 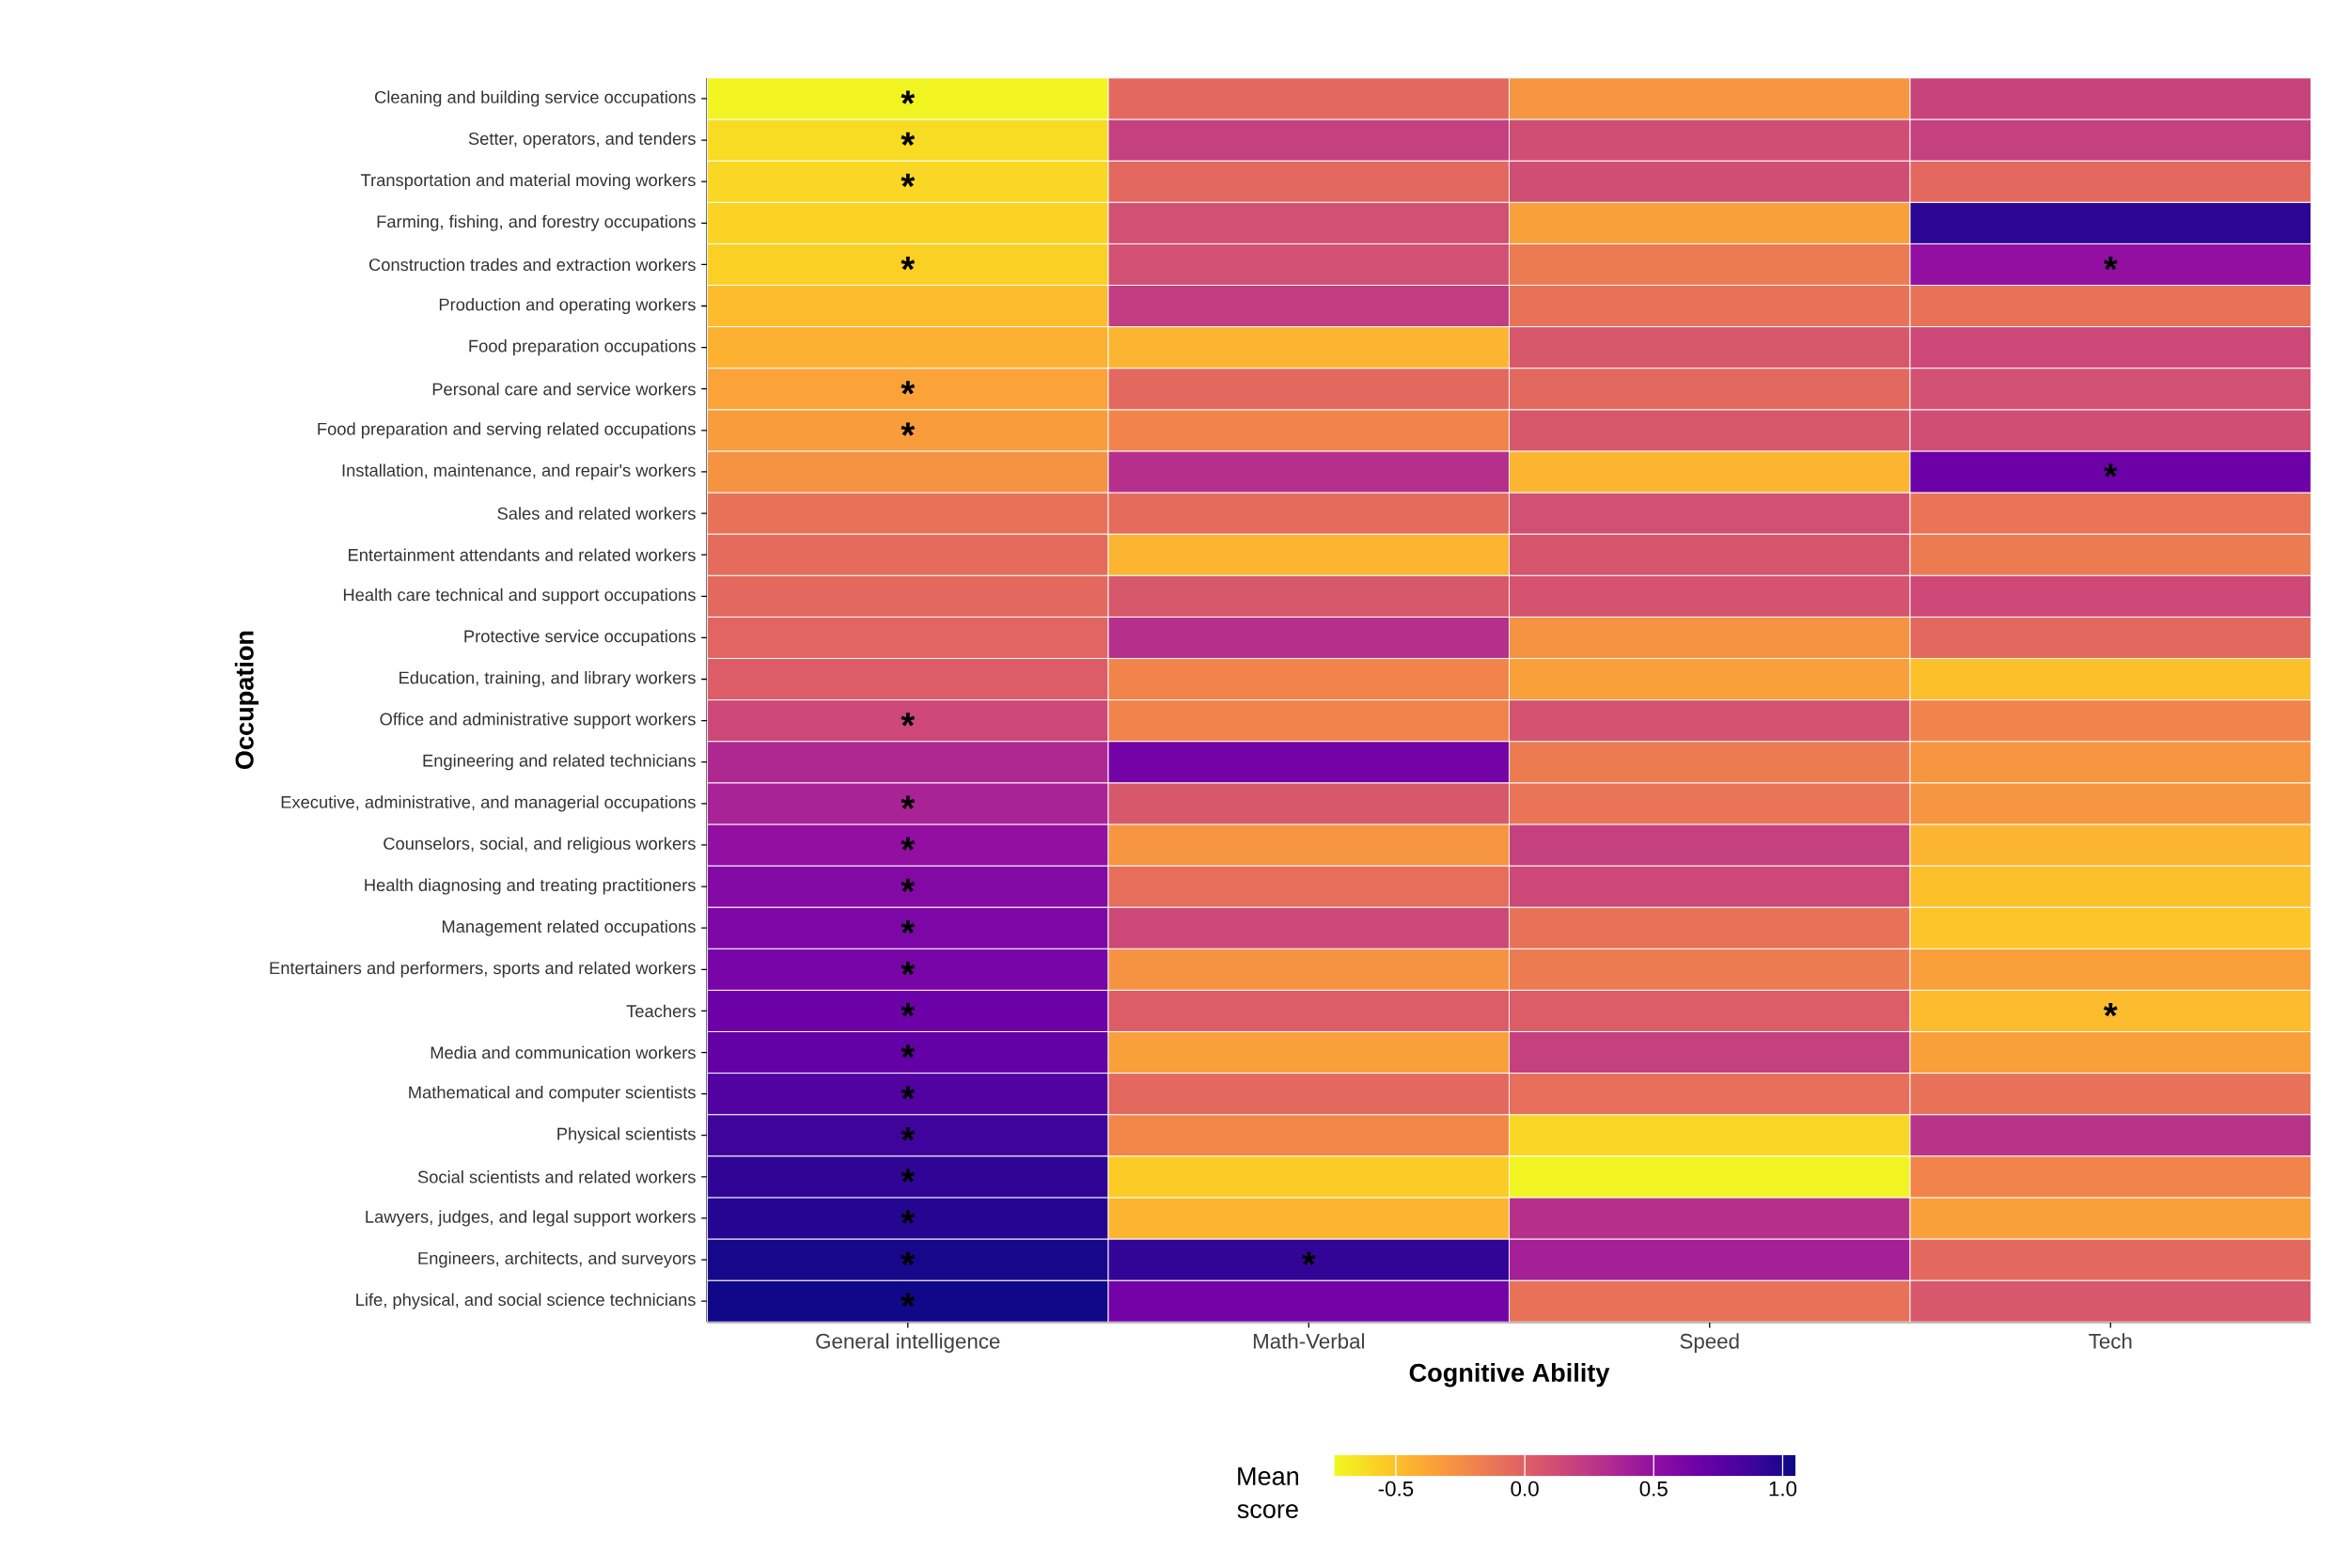 What do you see at coordinates (1653, 1489) in the screenshot?
I see `color-bar-label: 0.5` at bounding box center [1653, 1489].